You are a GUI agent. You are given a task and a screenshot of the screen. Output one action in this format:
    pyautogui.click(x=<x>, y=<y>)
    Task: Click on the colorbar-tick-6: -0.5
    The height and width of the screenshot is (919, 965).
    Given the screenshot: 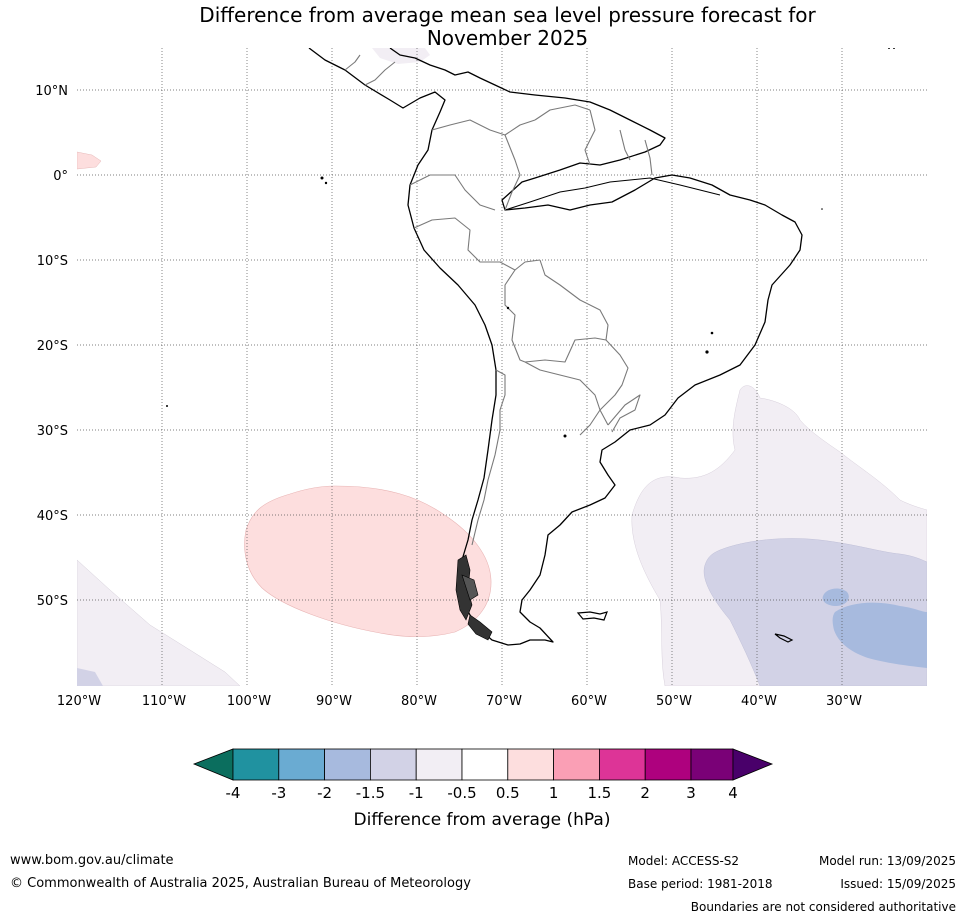 What is the action you would take?
    pyautogui.click(x=461, y=793)
    